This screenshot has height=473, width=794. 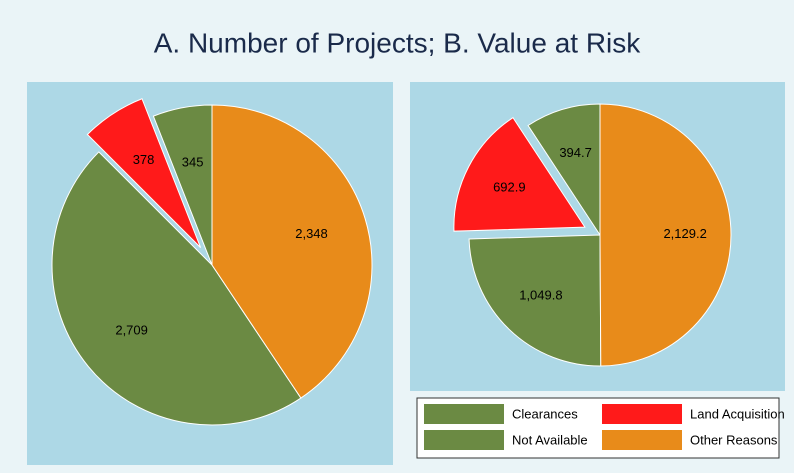 What do you see at coordinates (684, 233) in the screenshot?
I see `data-label: 2,129.2` at bounding box center [684, 233].